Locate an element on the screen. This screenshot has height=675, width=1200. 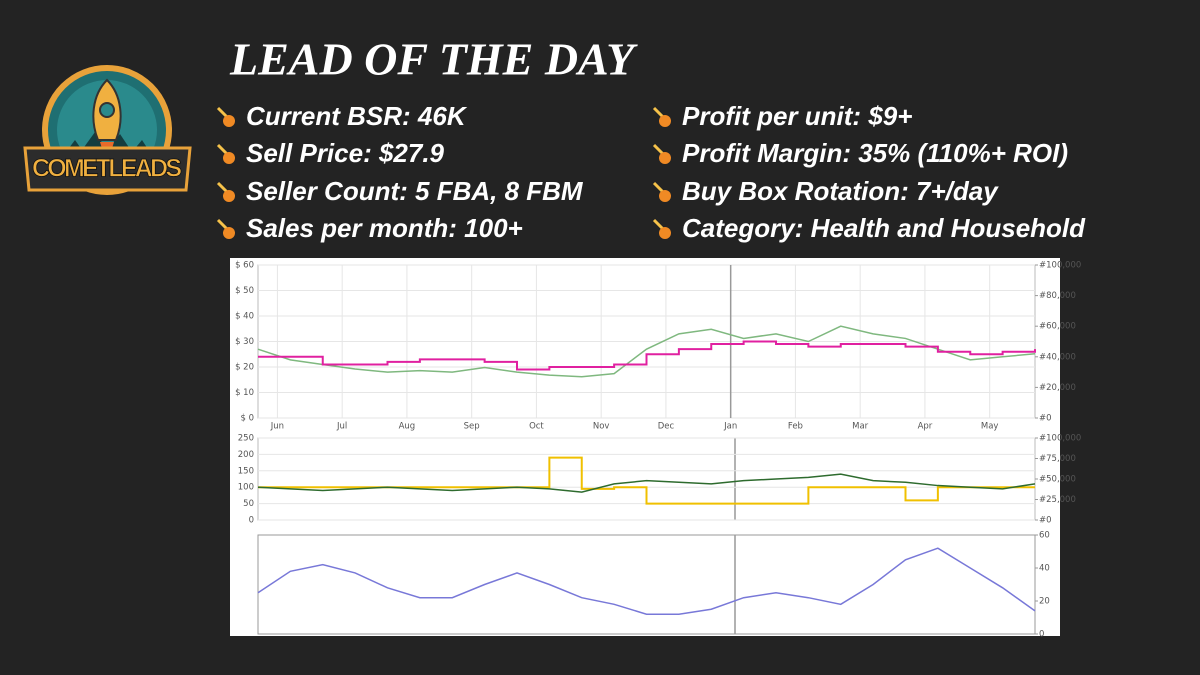
y2-tick-label: #40,000 is located at coordinates (1057, 357).